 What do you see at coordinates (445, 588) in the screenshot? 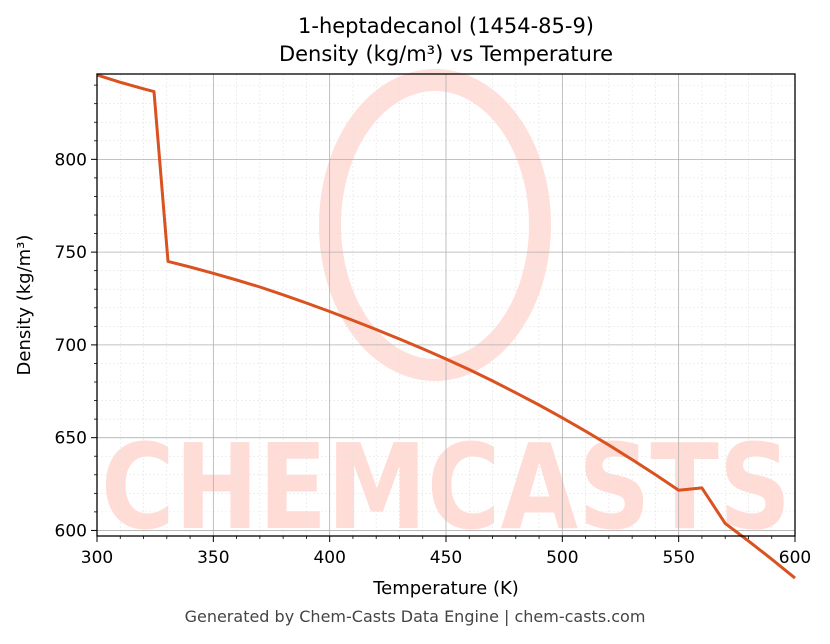
I see `x-axis-label: Temperature (K)` at bounding box center [445, 588].